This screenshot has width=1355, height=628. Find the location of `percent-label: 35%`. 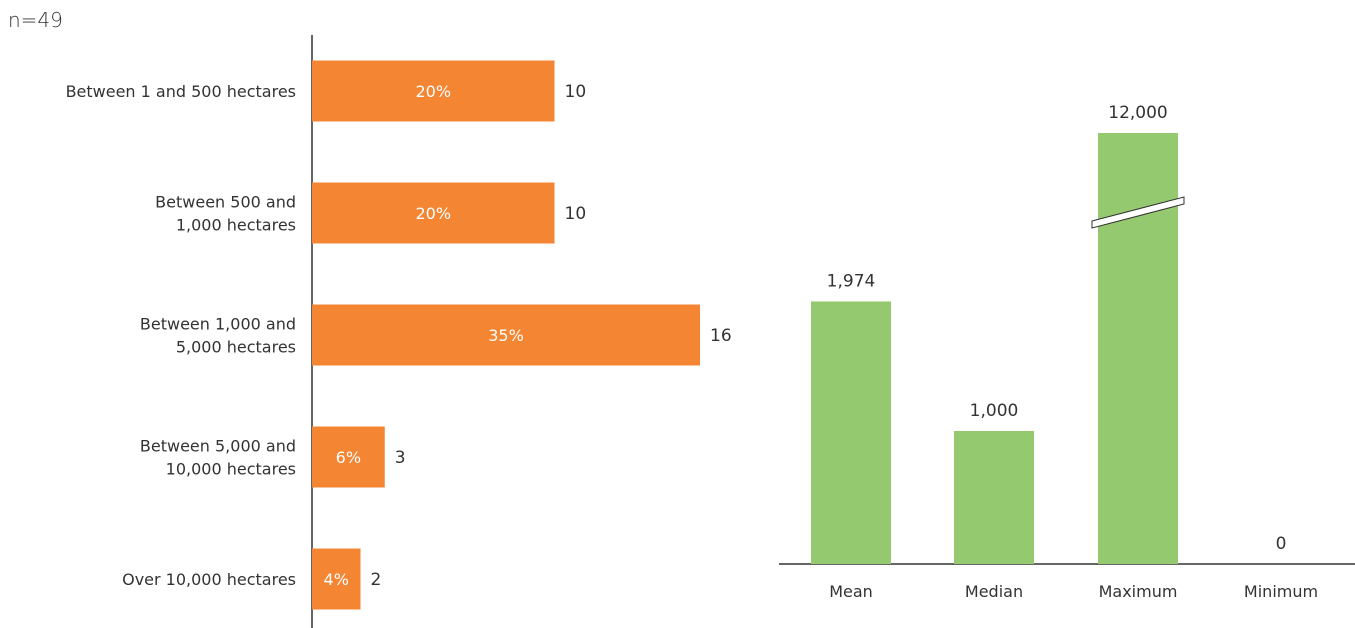

percent-label: 35% is located at coordinates (506, 335).